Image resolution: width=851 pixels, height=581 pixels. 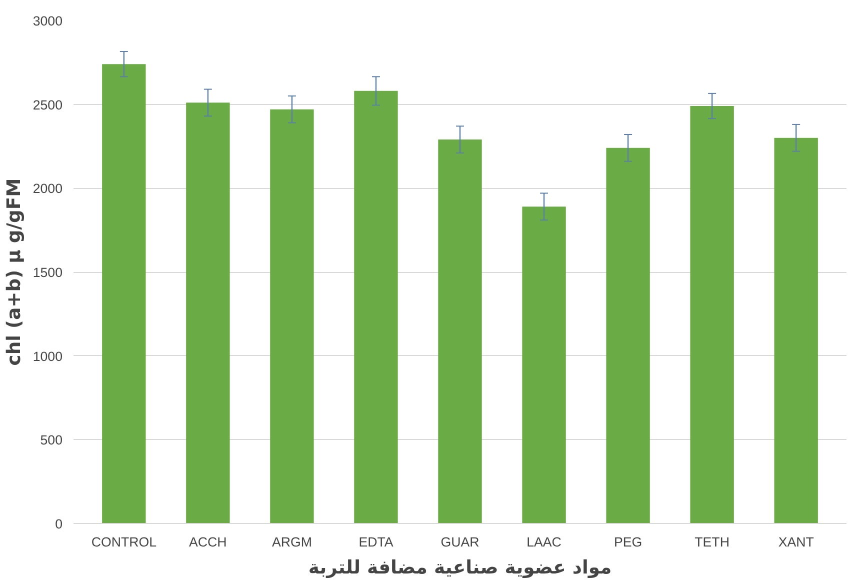 I want to click on x-axis-title: مواد عضوية صناعية مضافة للتربة, so click(x=460, y=568).